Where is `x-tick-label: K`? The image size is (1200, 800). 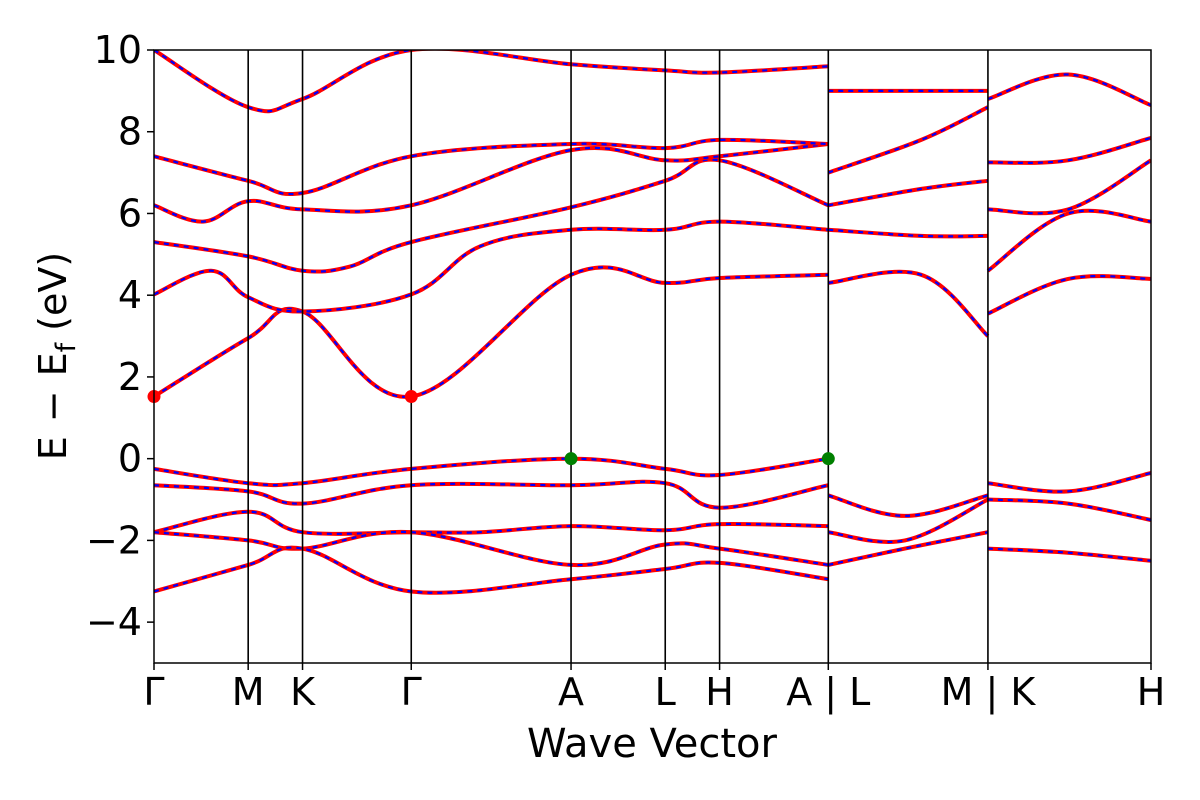 x-tick-label: K is located at coordinates (303, 692).